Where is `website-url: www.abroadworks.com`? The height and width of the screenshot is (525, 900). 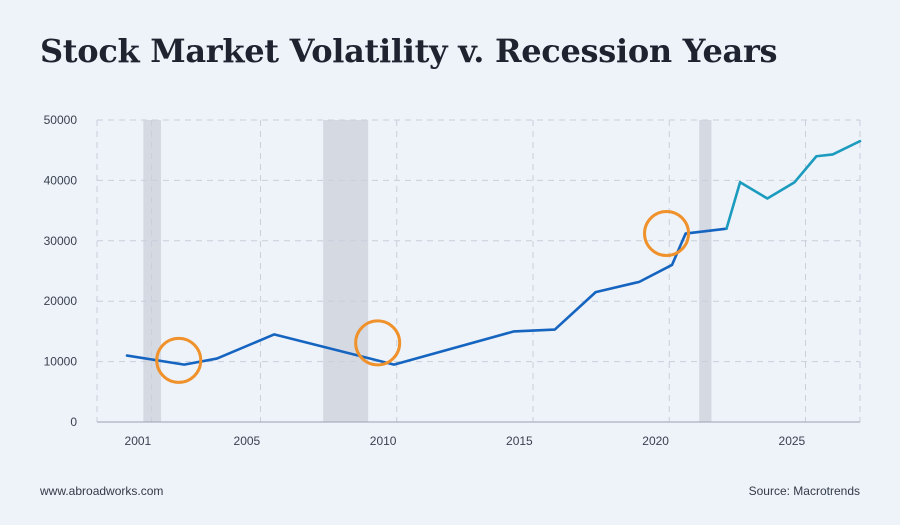
website-url: www.abroadworks.com is located at coordinates (102, 491).